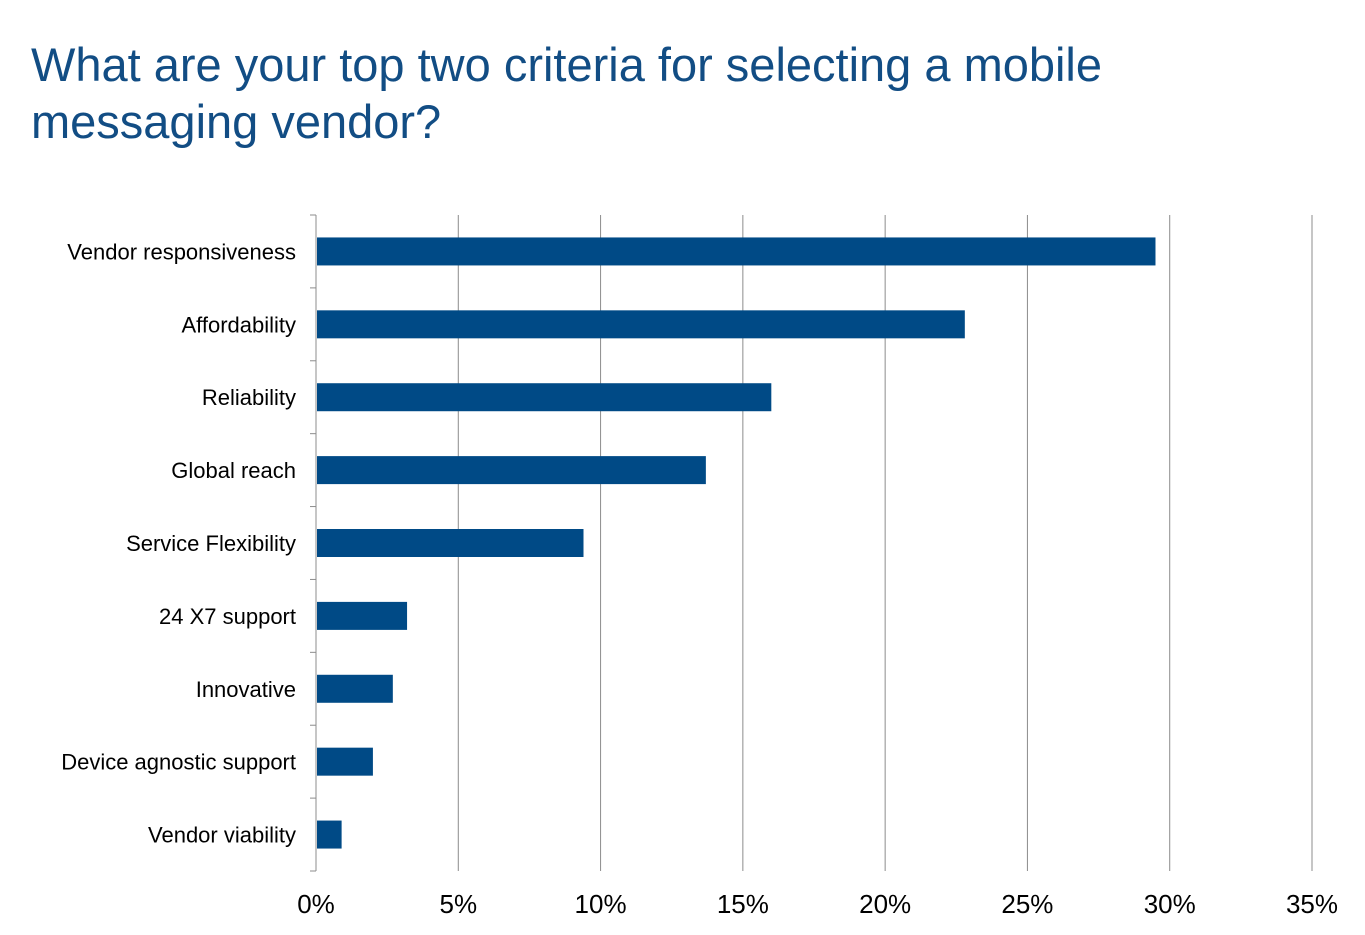  What do you see at coordinates (1027, 904) in the screenshot?
I see `x-tick-label: 25%` at bounding box center [1027, 904].